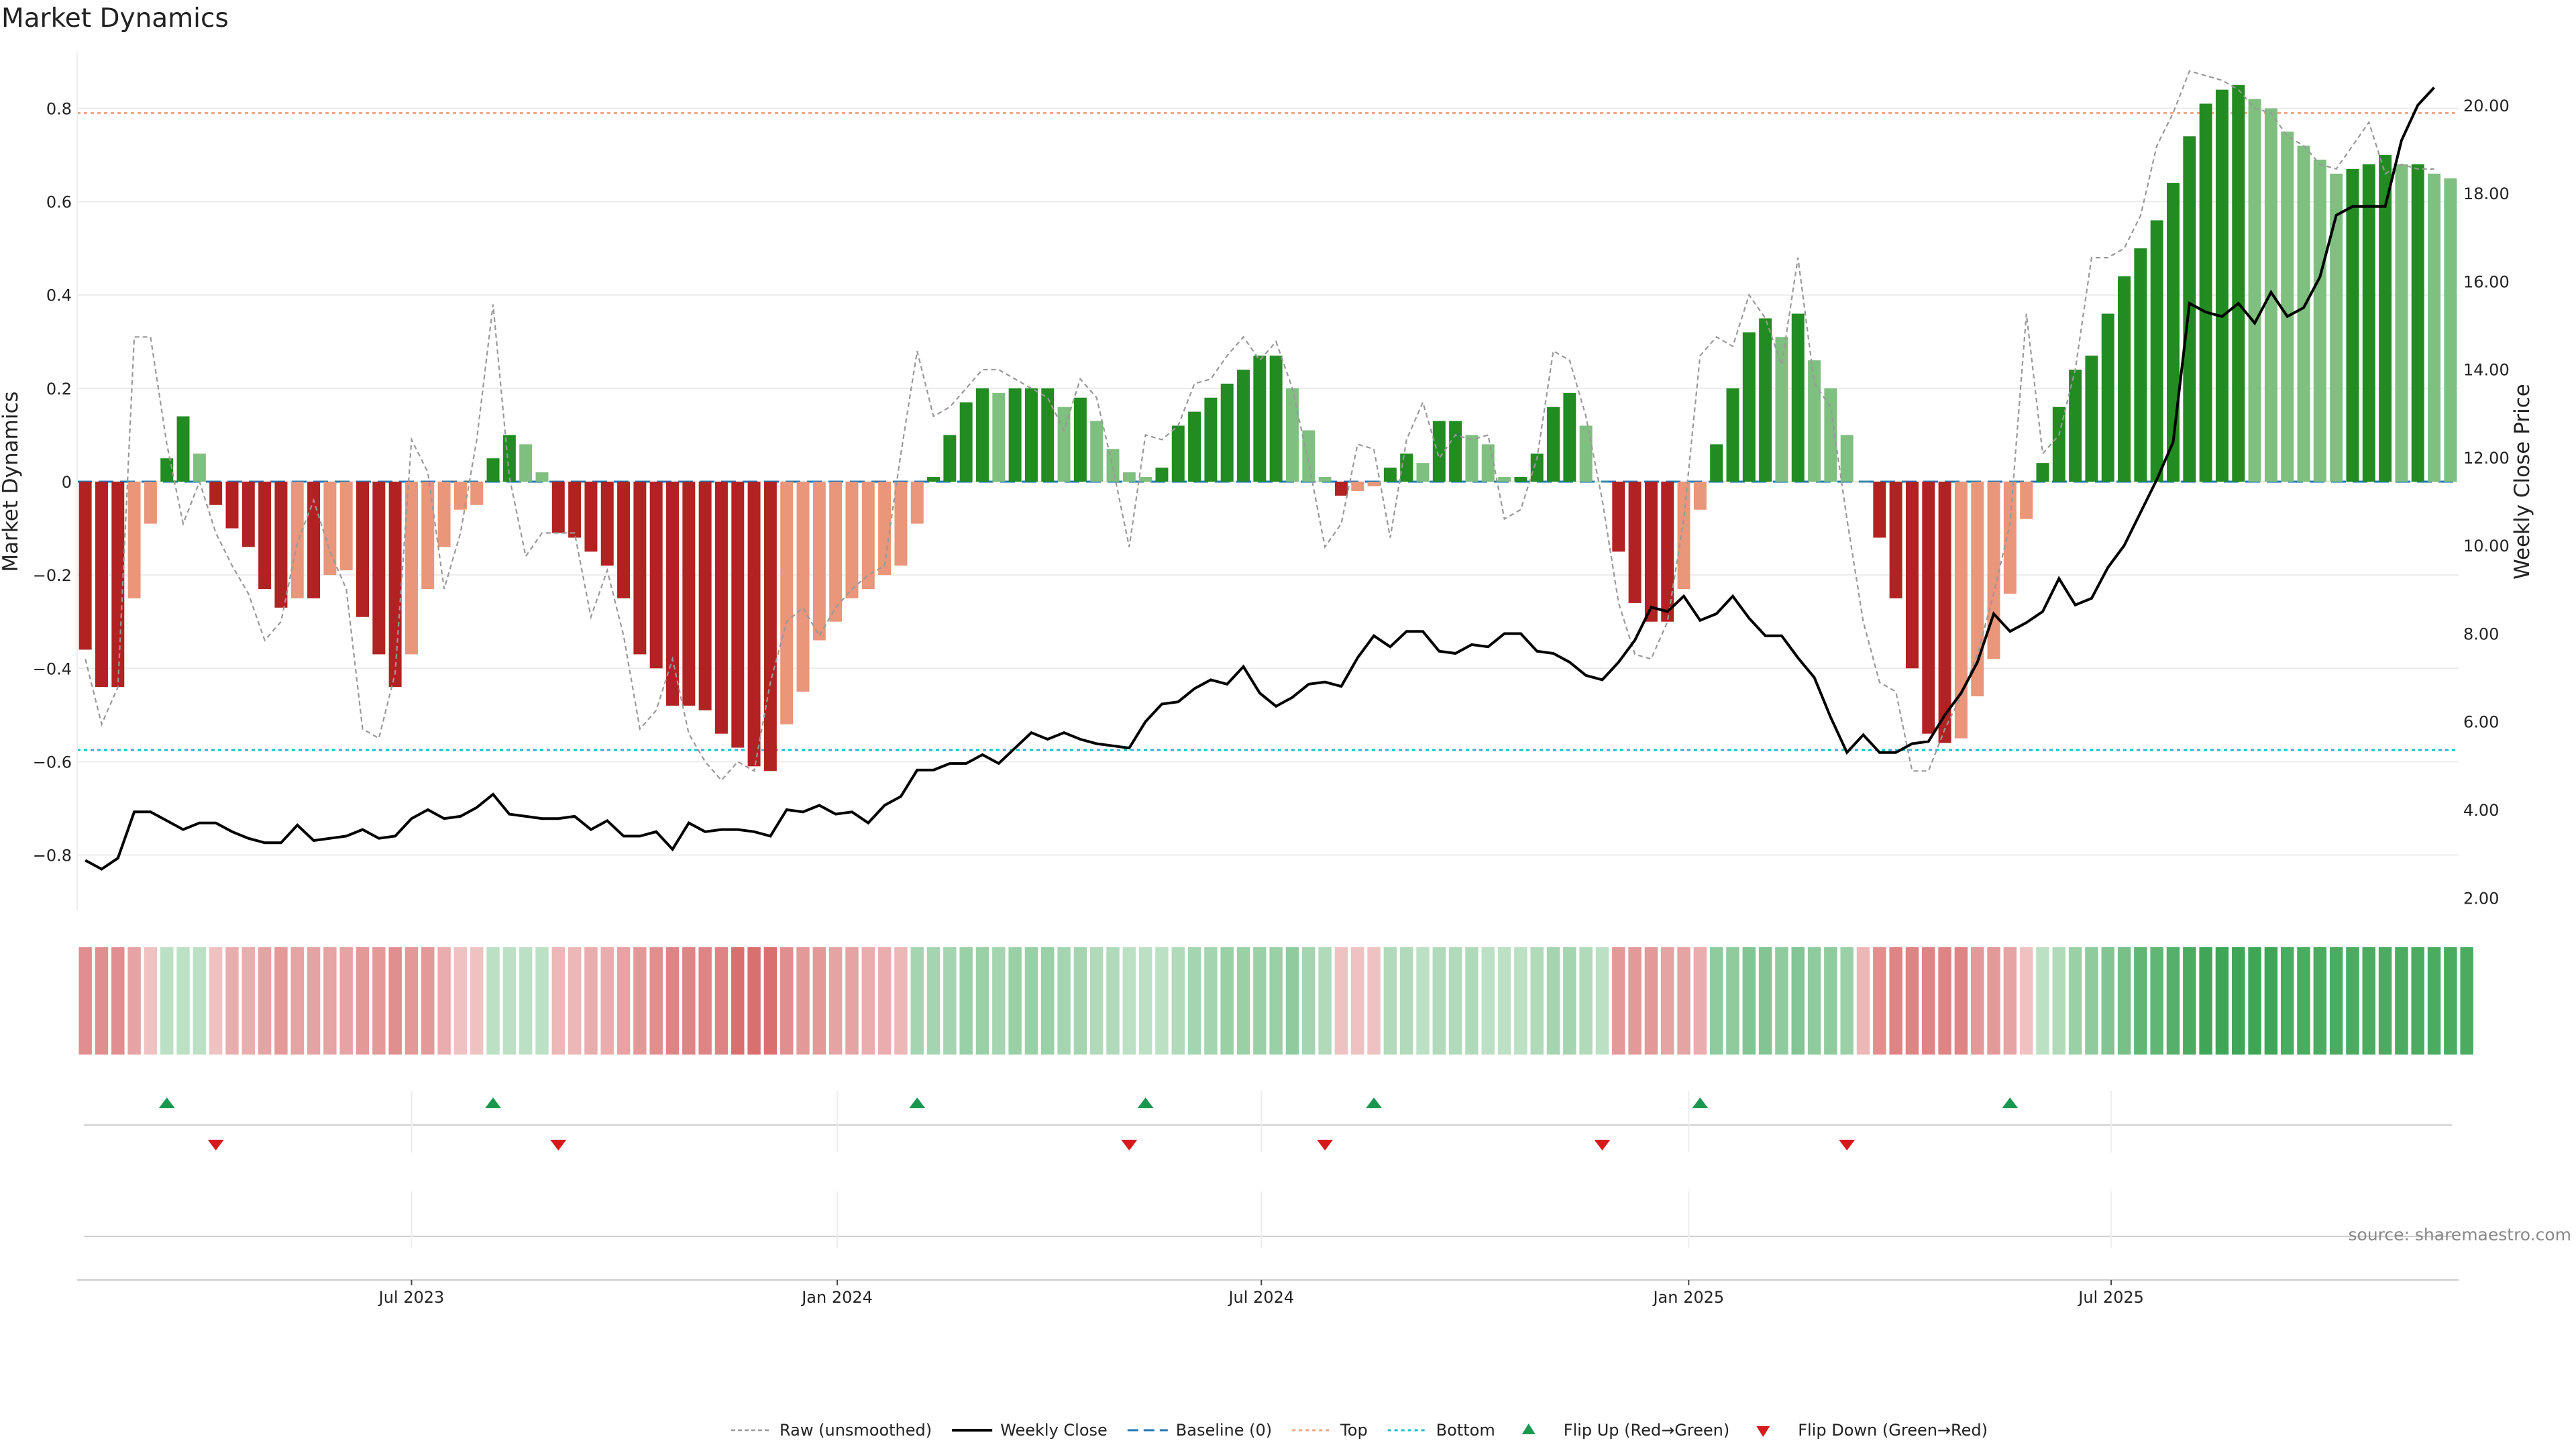 The height and width of the screenshot is (1449, 2576). I want to click on legend-label: Top, so click(1354, 1430).